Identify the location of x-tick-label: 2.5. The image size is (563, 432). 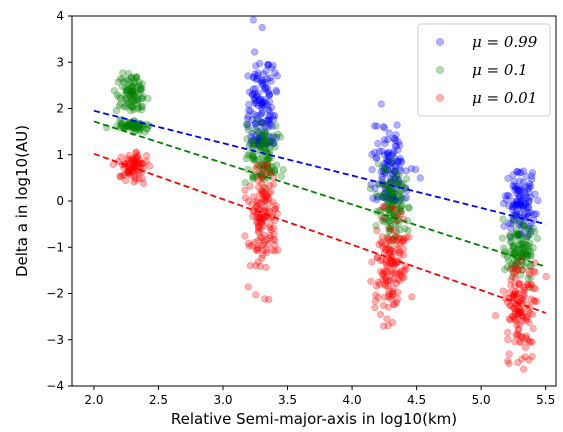
(158, 400).